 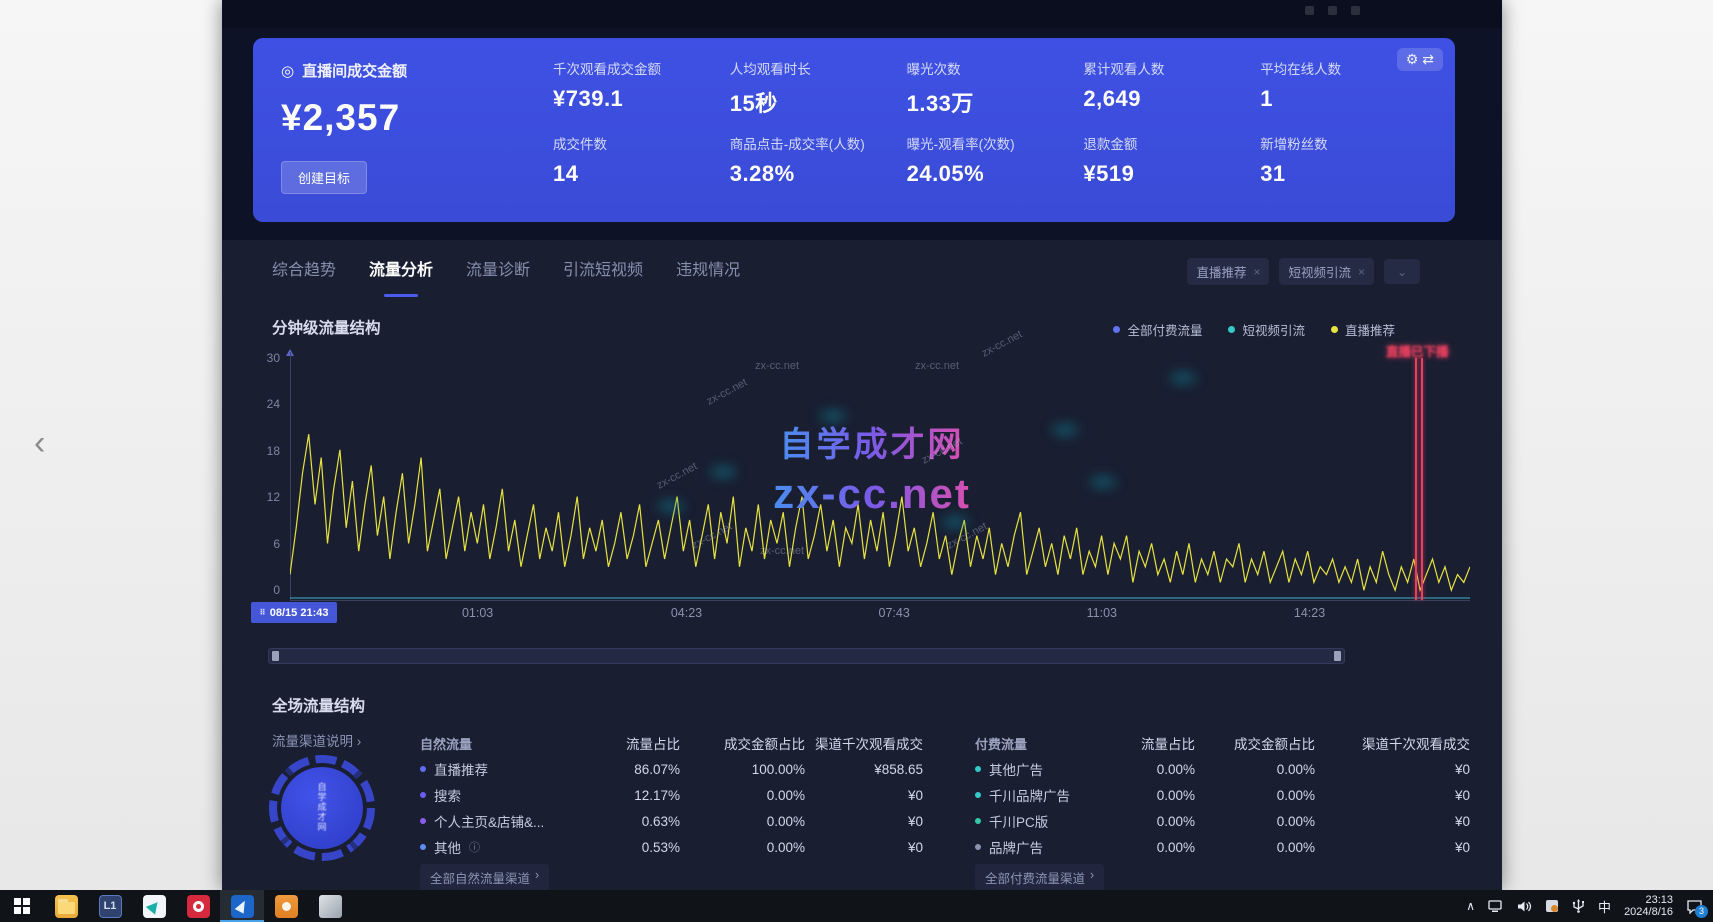 What do you see at coordinates (856, 906) in the screenshot?
I see `windows-taskbar: L1 ∧ 中 23:13 2024/8/16 3` at bounding box center [856, 906].